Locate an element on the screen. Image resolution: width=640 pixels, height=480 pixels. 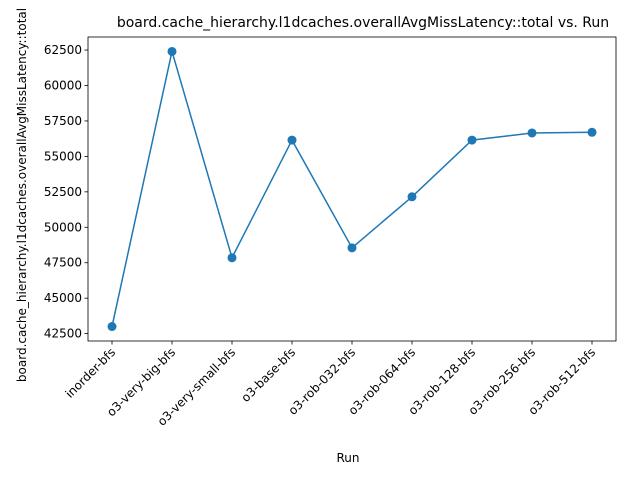
y-tick-label: 57500 is located at coordinates (63, 121).